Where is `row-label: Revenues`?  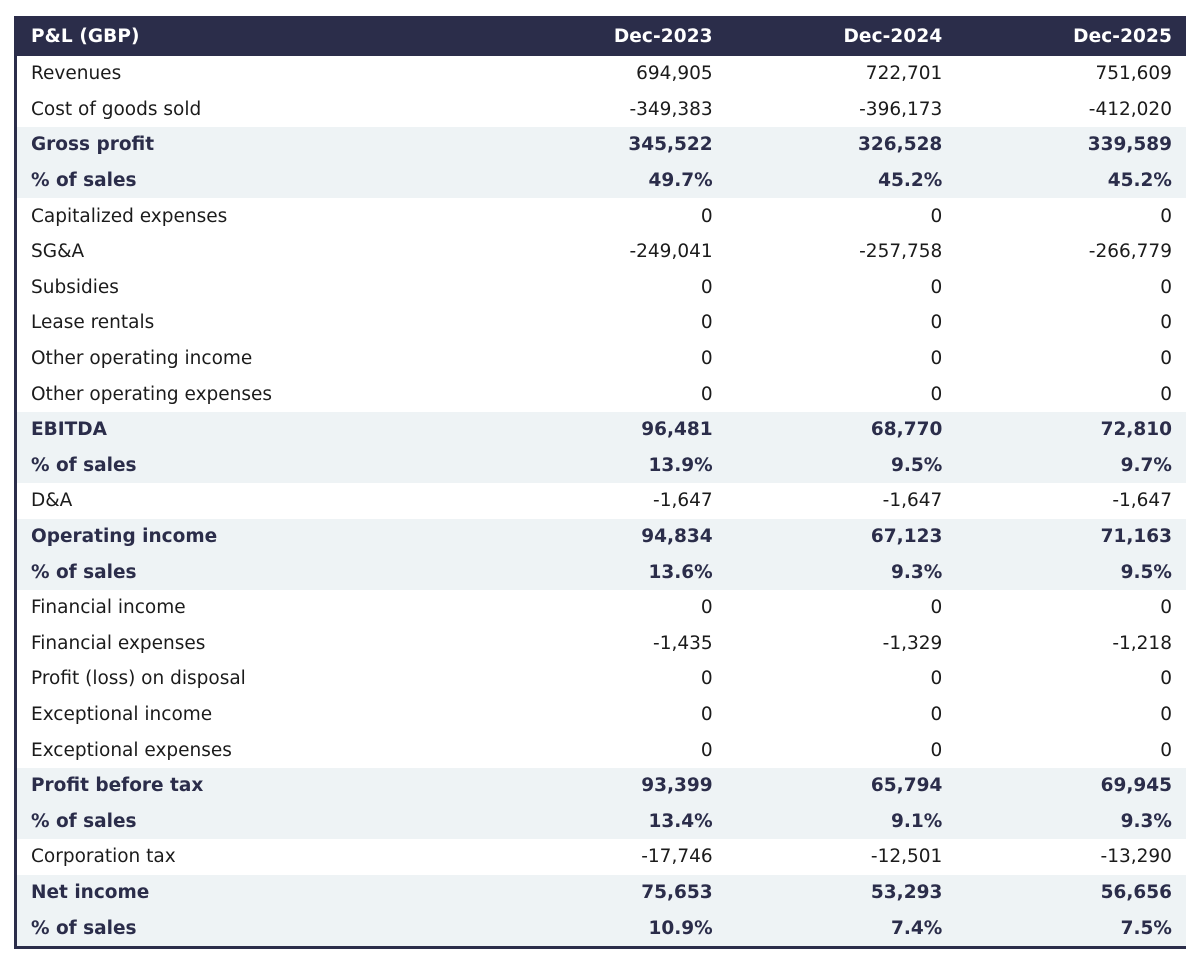 row-label: Revenues is located at coordinates (76, 74).